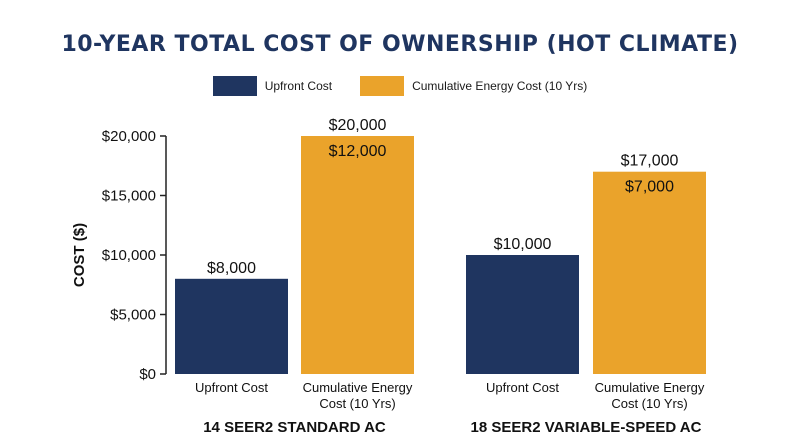 Image resolution: width=800 pixels, height=447 pixels. I want to click on bar-value-label: $10,000, so click(523, 244).